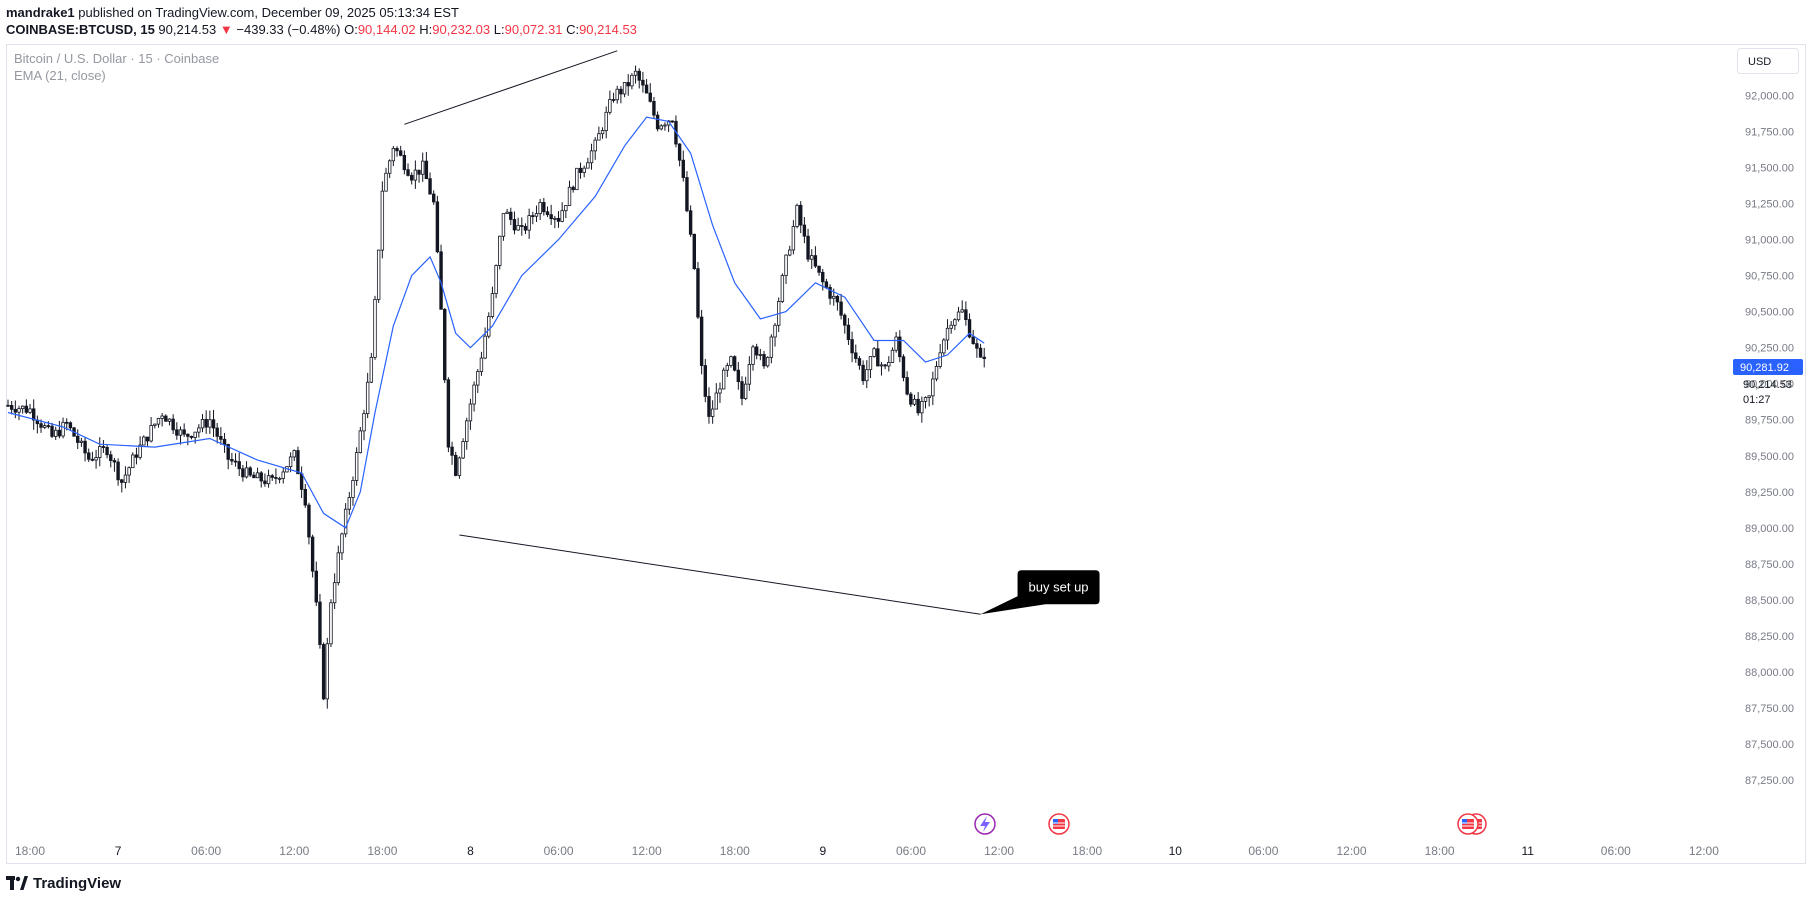 This screenshot has width=1813, height=902. Describe the element at coordinates (1769, 745) in the screenshot. I see `y-axis-tick-label: 87,500.00` at that location.